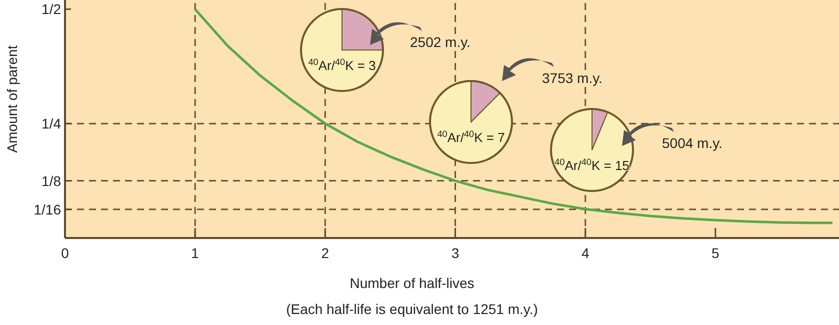 The height and width of the screenshot is (325, 839). Describe the element at coordinates (412, 283) in the screenshot. I see `x-axis-title: Number of half-lives` at that location.